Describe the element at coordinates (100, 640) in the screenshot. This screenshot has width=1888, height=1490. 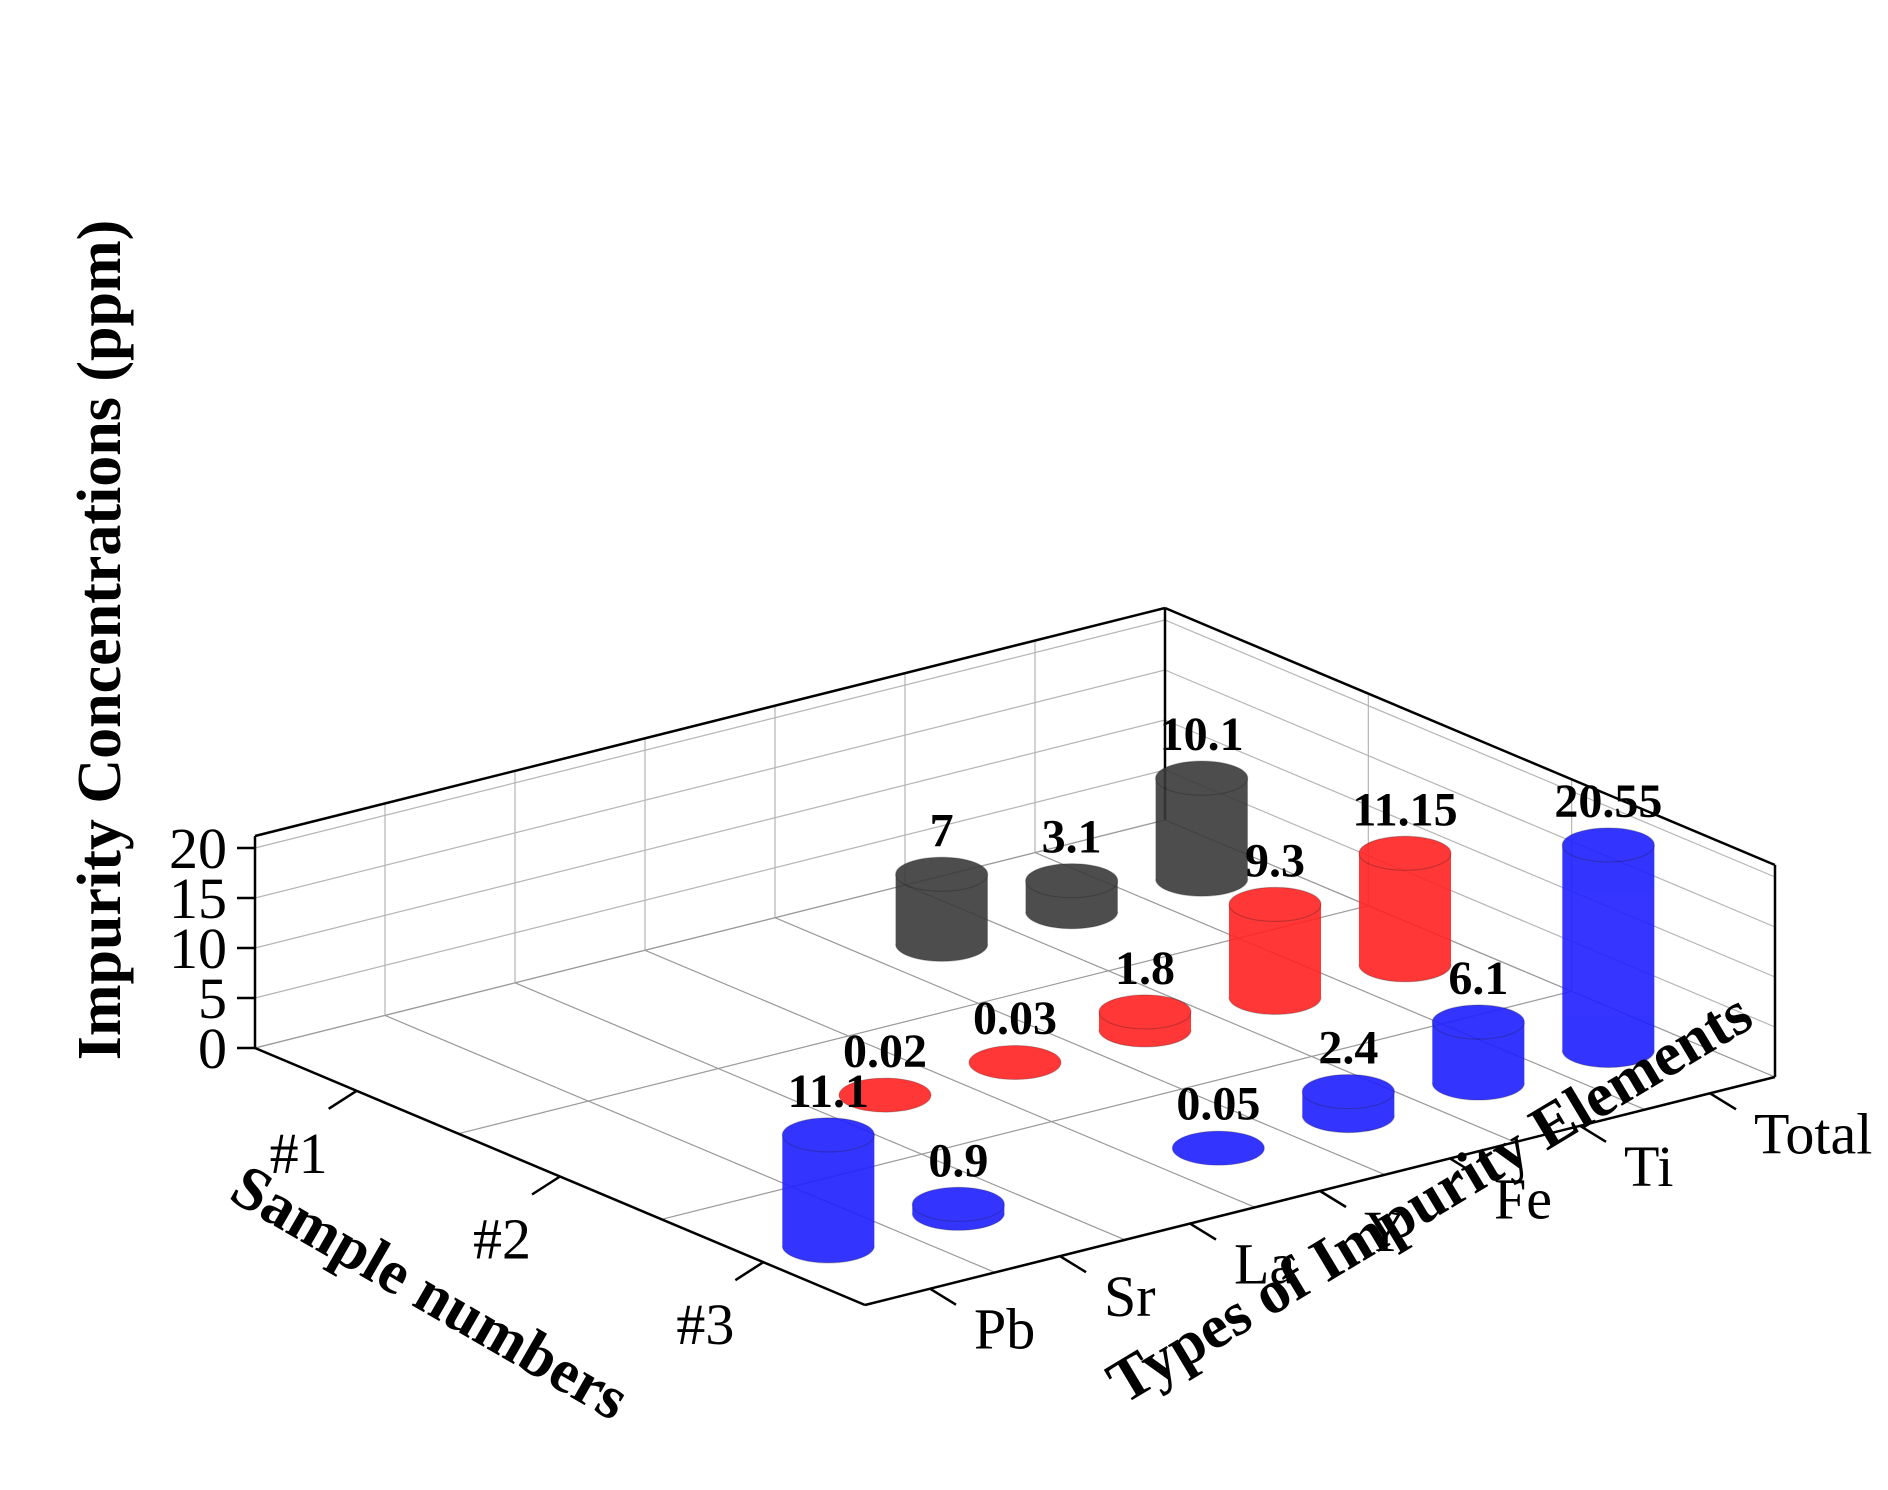
I see `z-axis-title: Impurity Concentrations (ppm)` at that location.